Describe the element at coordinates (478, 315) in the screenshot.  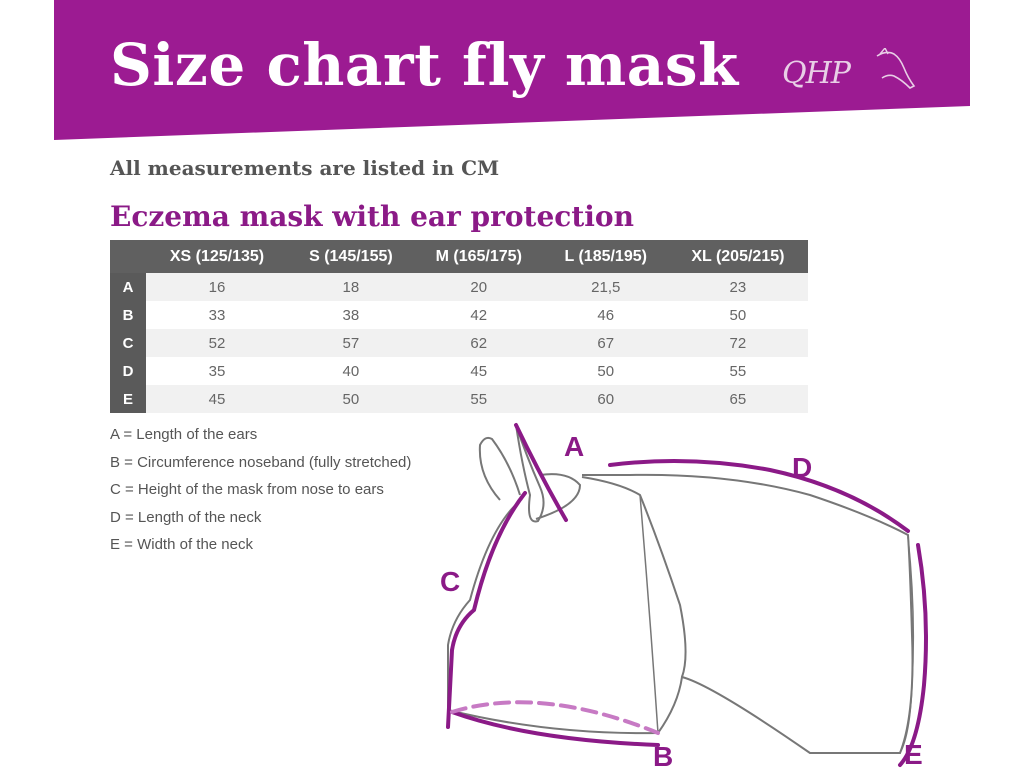
I see `table-cell: 42` at that location.